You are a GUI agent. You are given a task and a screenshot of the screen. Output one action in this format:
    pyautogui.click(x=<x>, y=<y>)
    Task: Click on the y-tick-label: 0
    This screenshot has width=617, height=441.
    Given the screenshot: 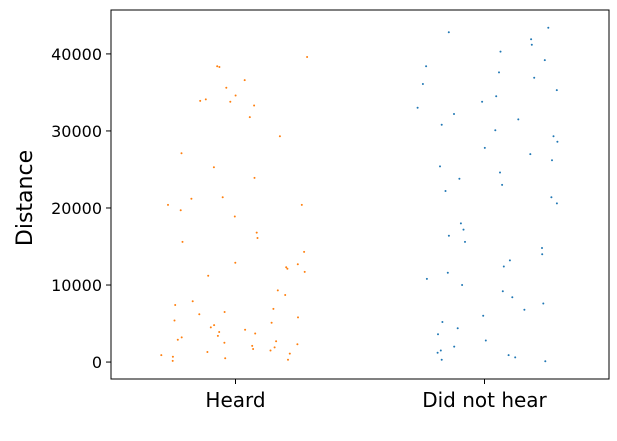 What is the action you would take?
    pyautogui.click(x=97, y=362)
    